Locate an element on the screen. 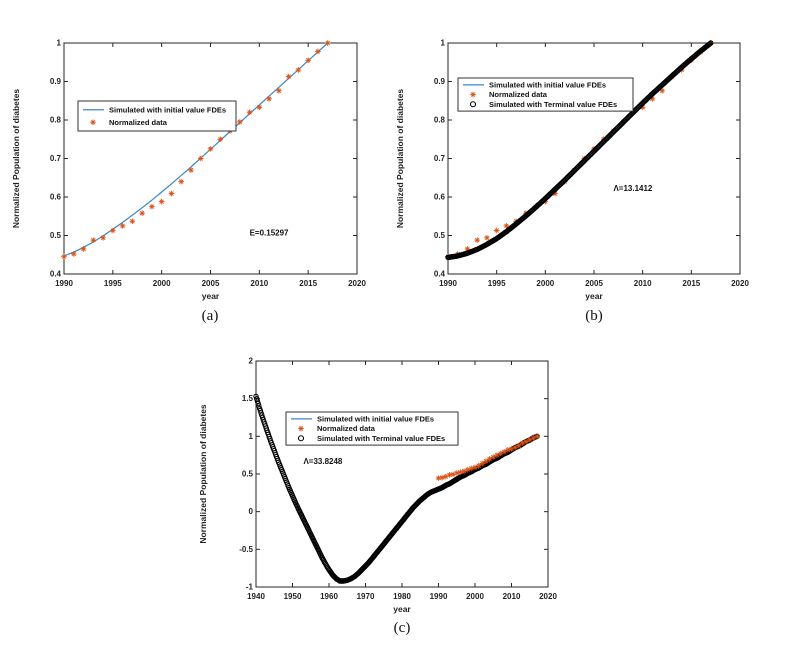 This screenshot has height=655, width=806. y-tick-label: -1 is located at coordinates (250, 587).